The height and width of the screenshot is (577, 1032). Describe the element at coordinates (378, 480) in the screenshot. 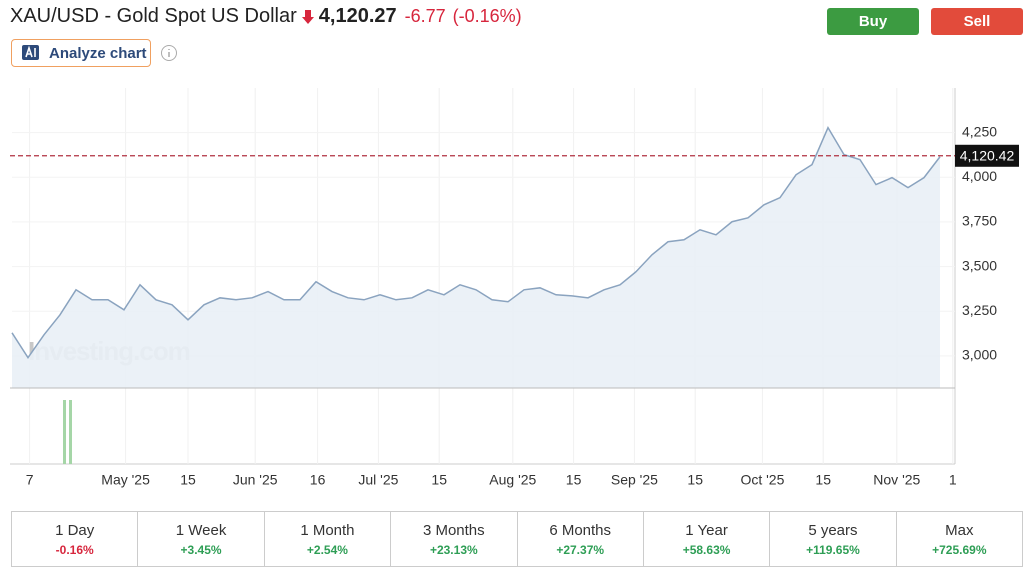

I see `x-tick-label: Jul '25` at that location.